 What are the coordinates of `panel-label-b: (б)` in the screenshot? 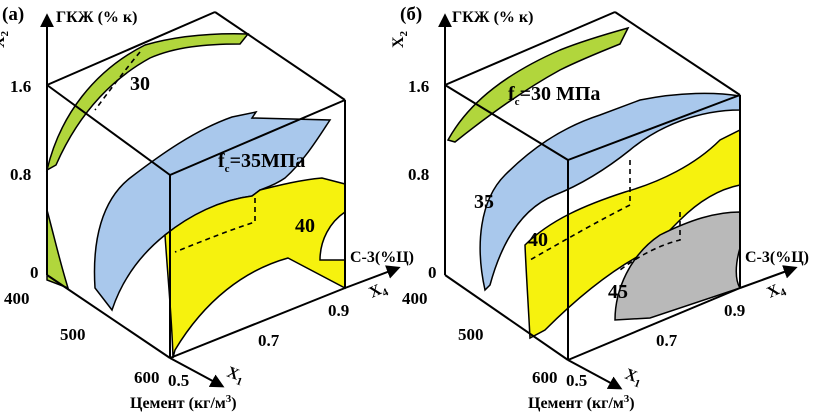 It's located at (411, 14).